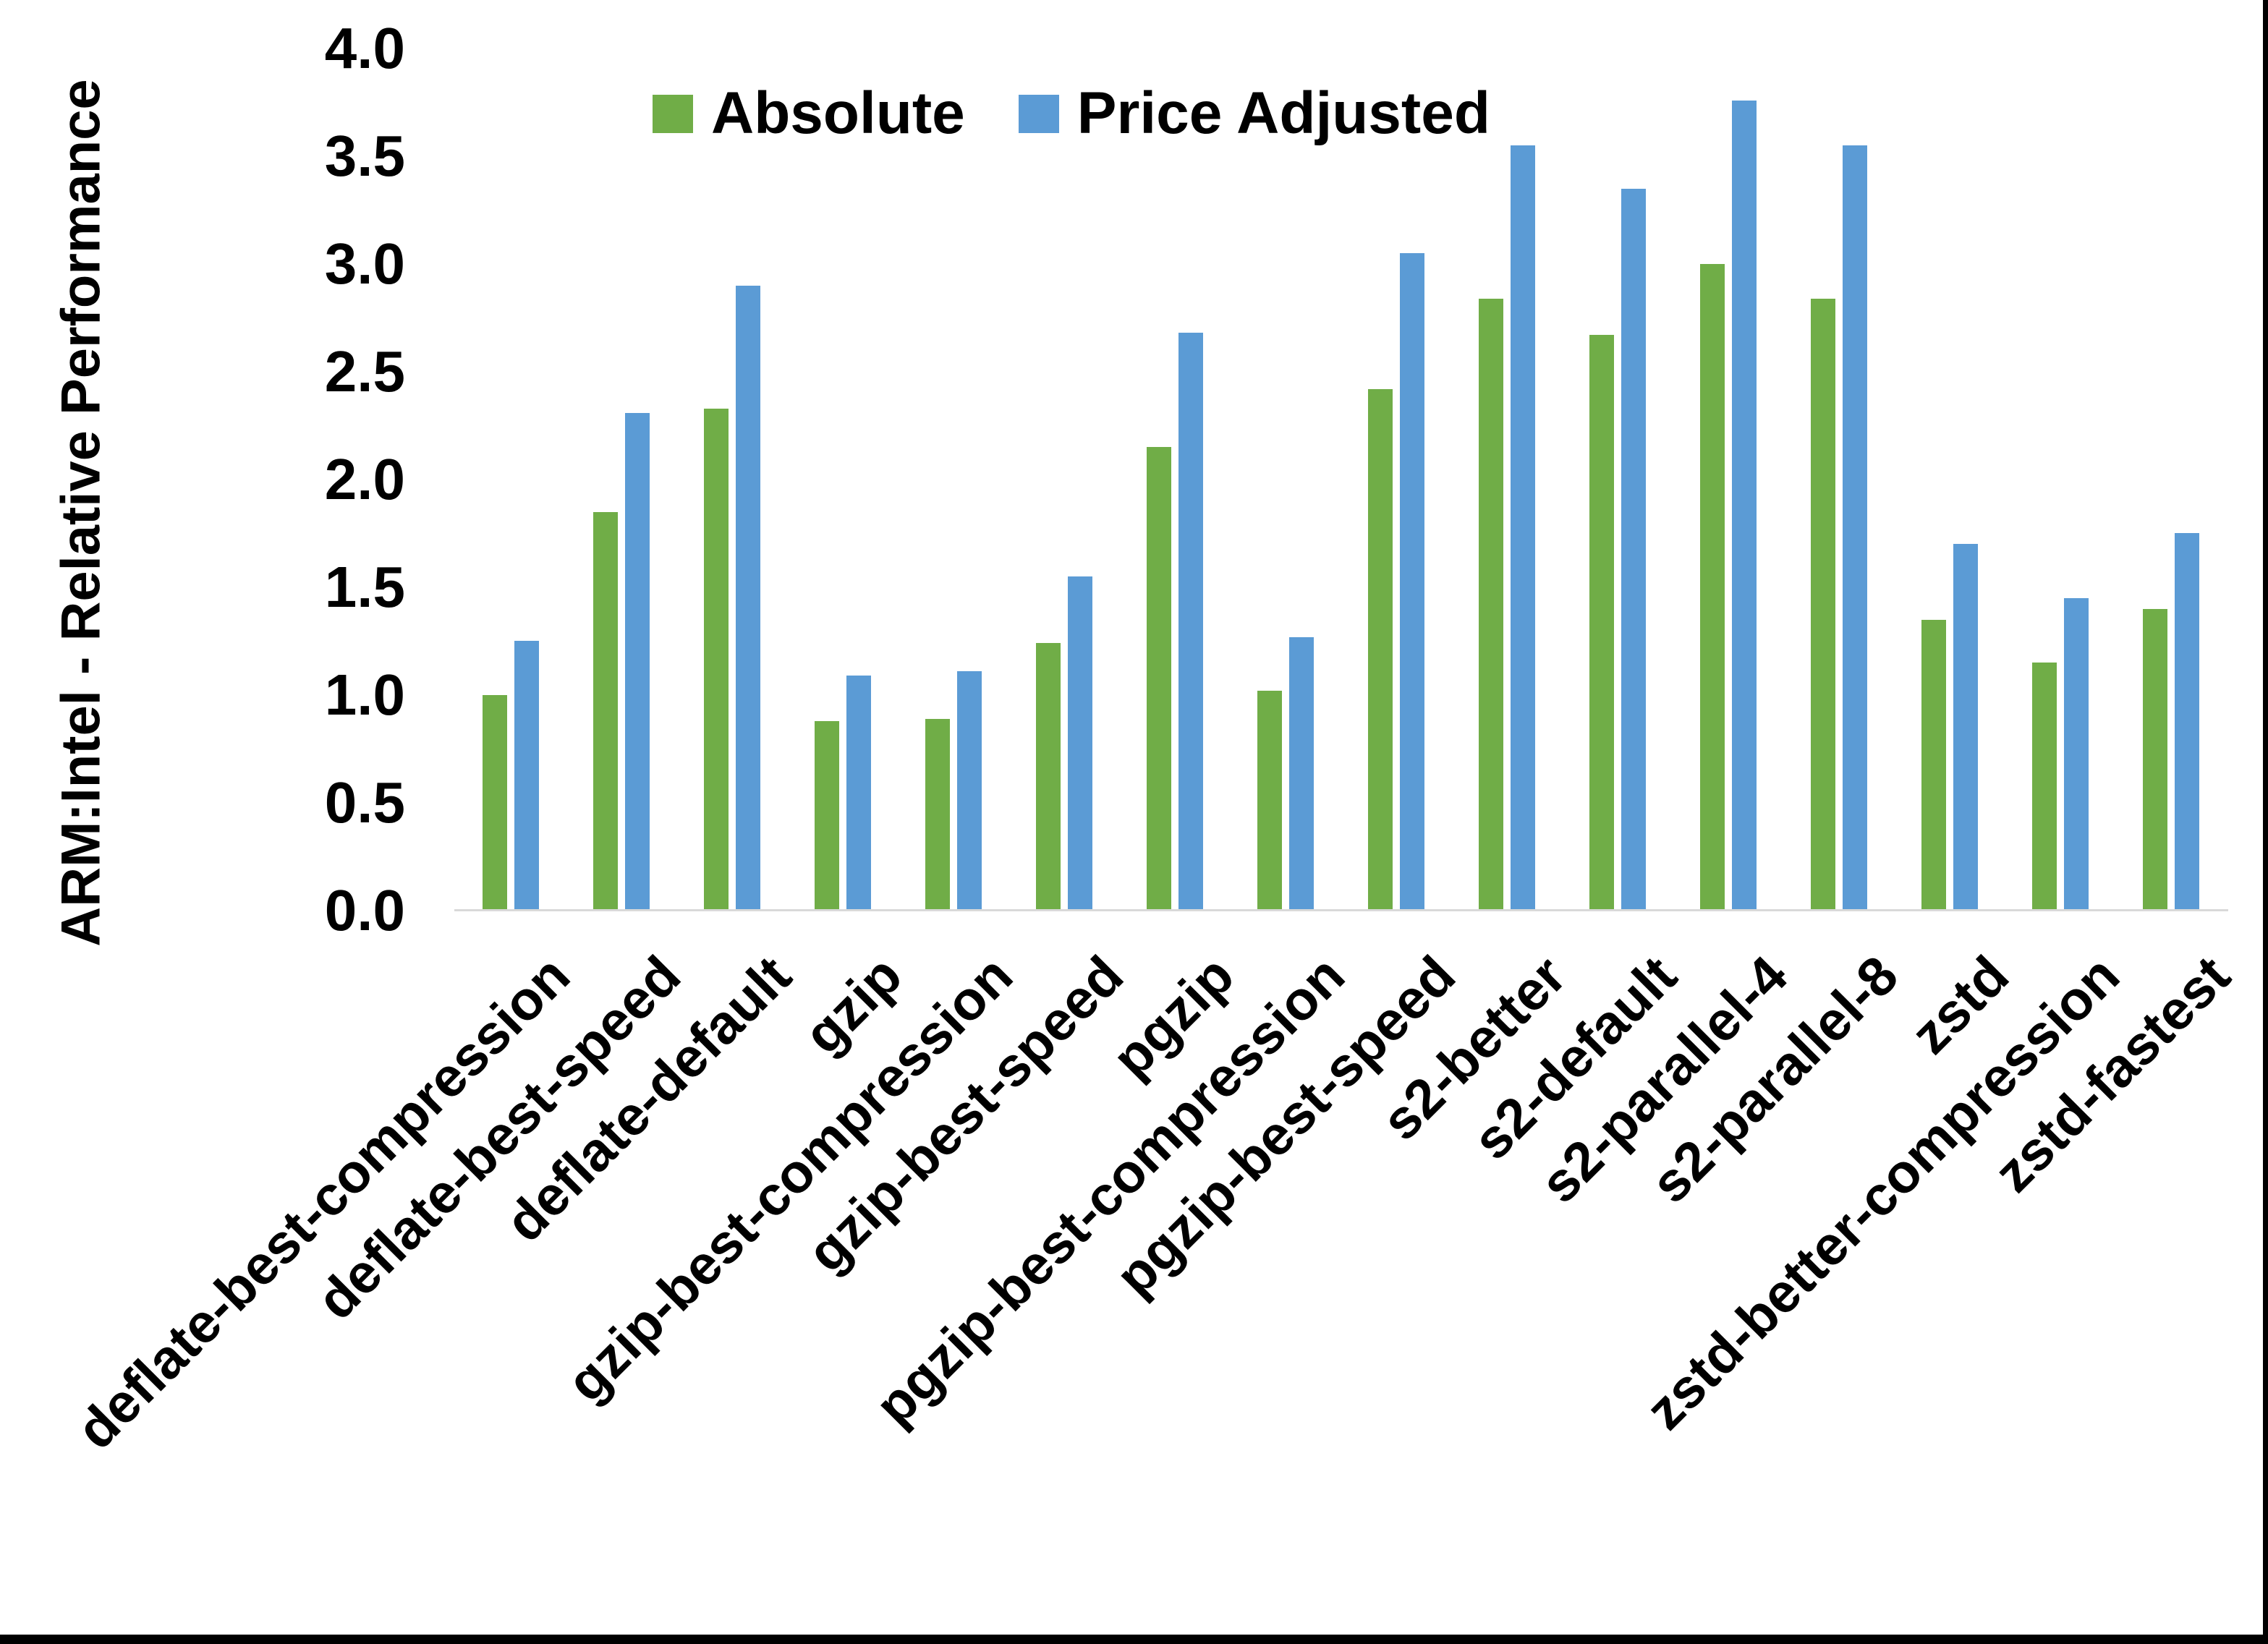  Describe the element at coordinates (1038, 113) in the screenshot. I see `legend-swatch-price-adjusted-icon` at that location.